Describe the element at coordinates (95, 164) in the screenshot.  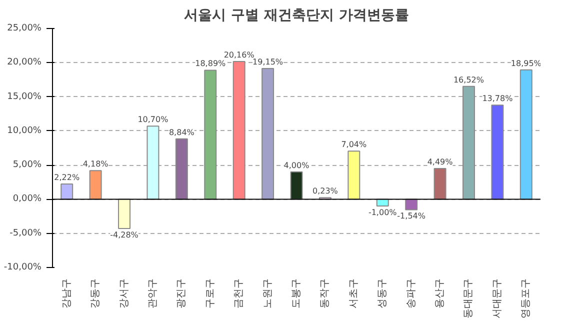
I see `data-label: 4,18%` at that location.